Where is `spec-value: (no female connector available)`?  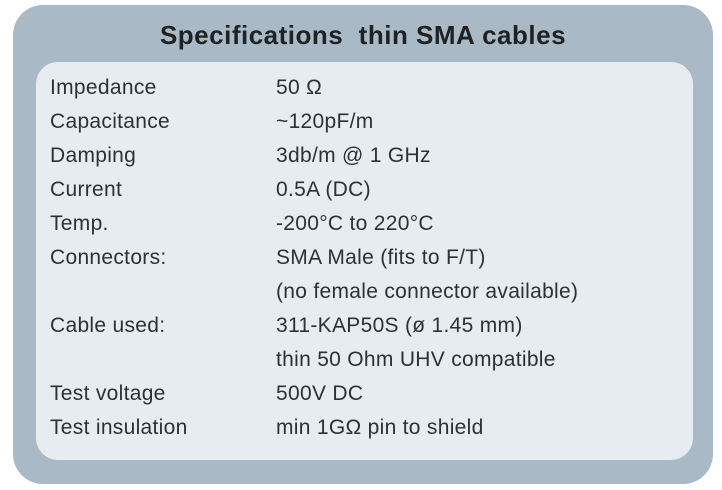
spec-value: (no female connector available) is located at coordinates (427, 291).